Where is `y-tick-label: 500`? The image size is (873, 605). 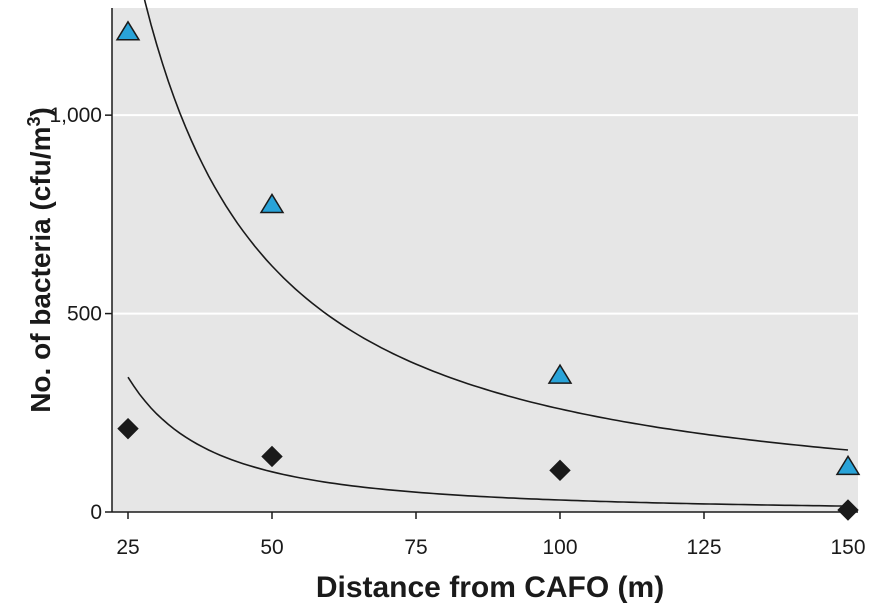
y-tick-label: 500 is located at coordinates (84, 314).